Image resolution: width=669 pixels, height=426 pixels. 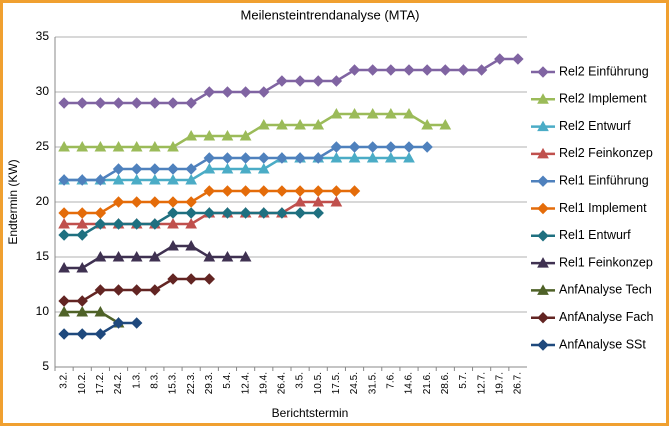 I want to click on x-tick-label: 31.5., so click(x=372, y=383).